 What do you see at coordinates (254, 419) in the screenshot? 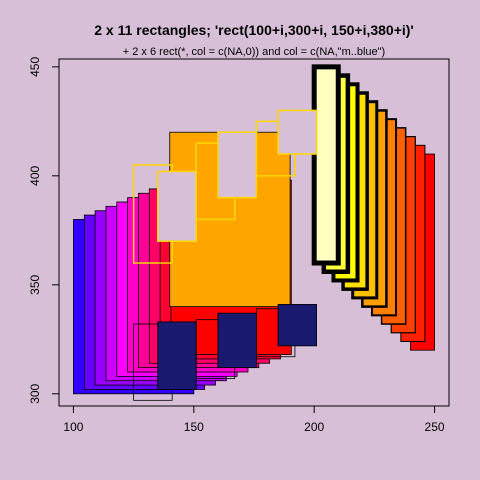
I see `x-axis: 100 150 200 250` at bounding box center [254, 419].